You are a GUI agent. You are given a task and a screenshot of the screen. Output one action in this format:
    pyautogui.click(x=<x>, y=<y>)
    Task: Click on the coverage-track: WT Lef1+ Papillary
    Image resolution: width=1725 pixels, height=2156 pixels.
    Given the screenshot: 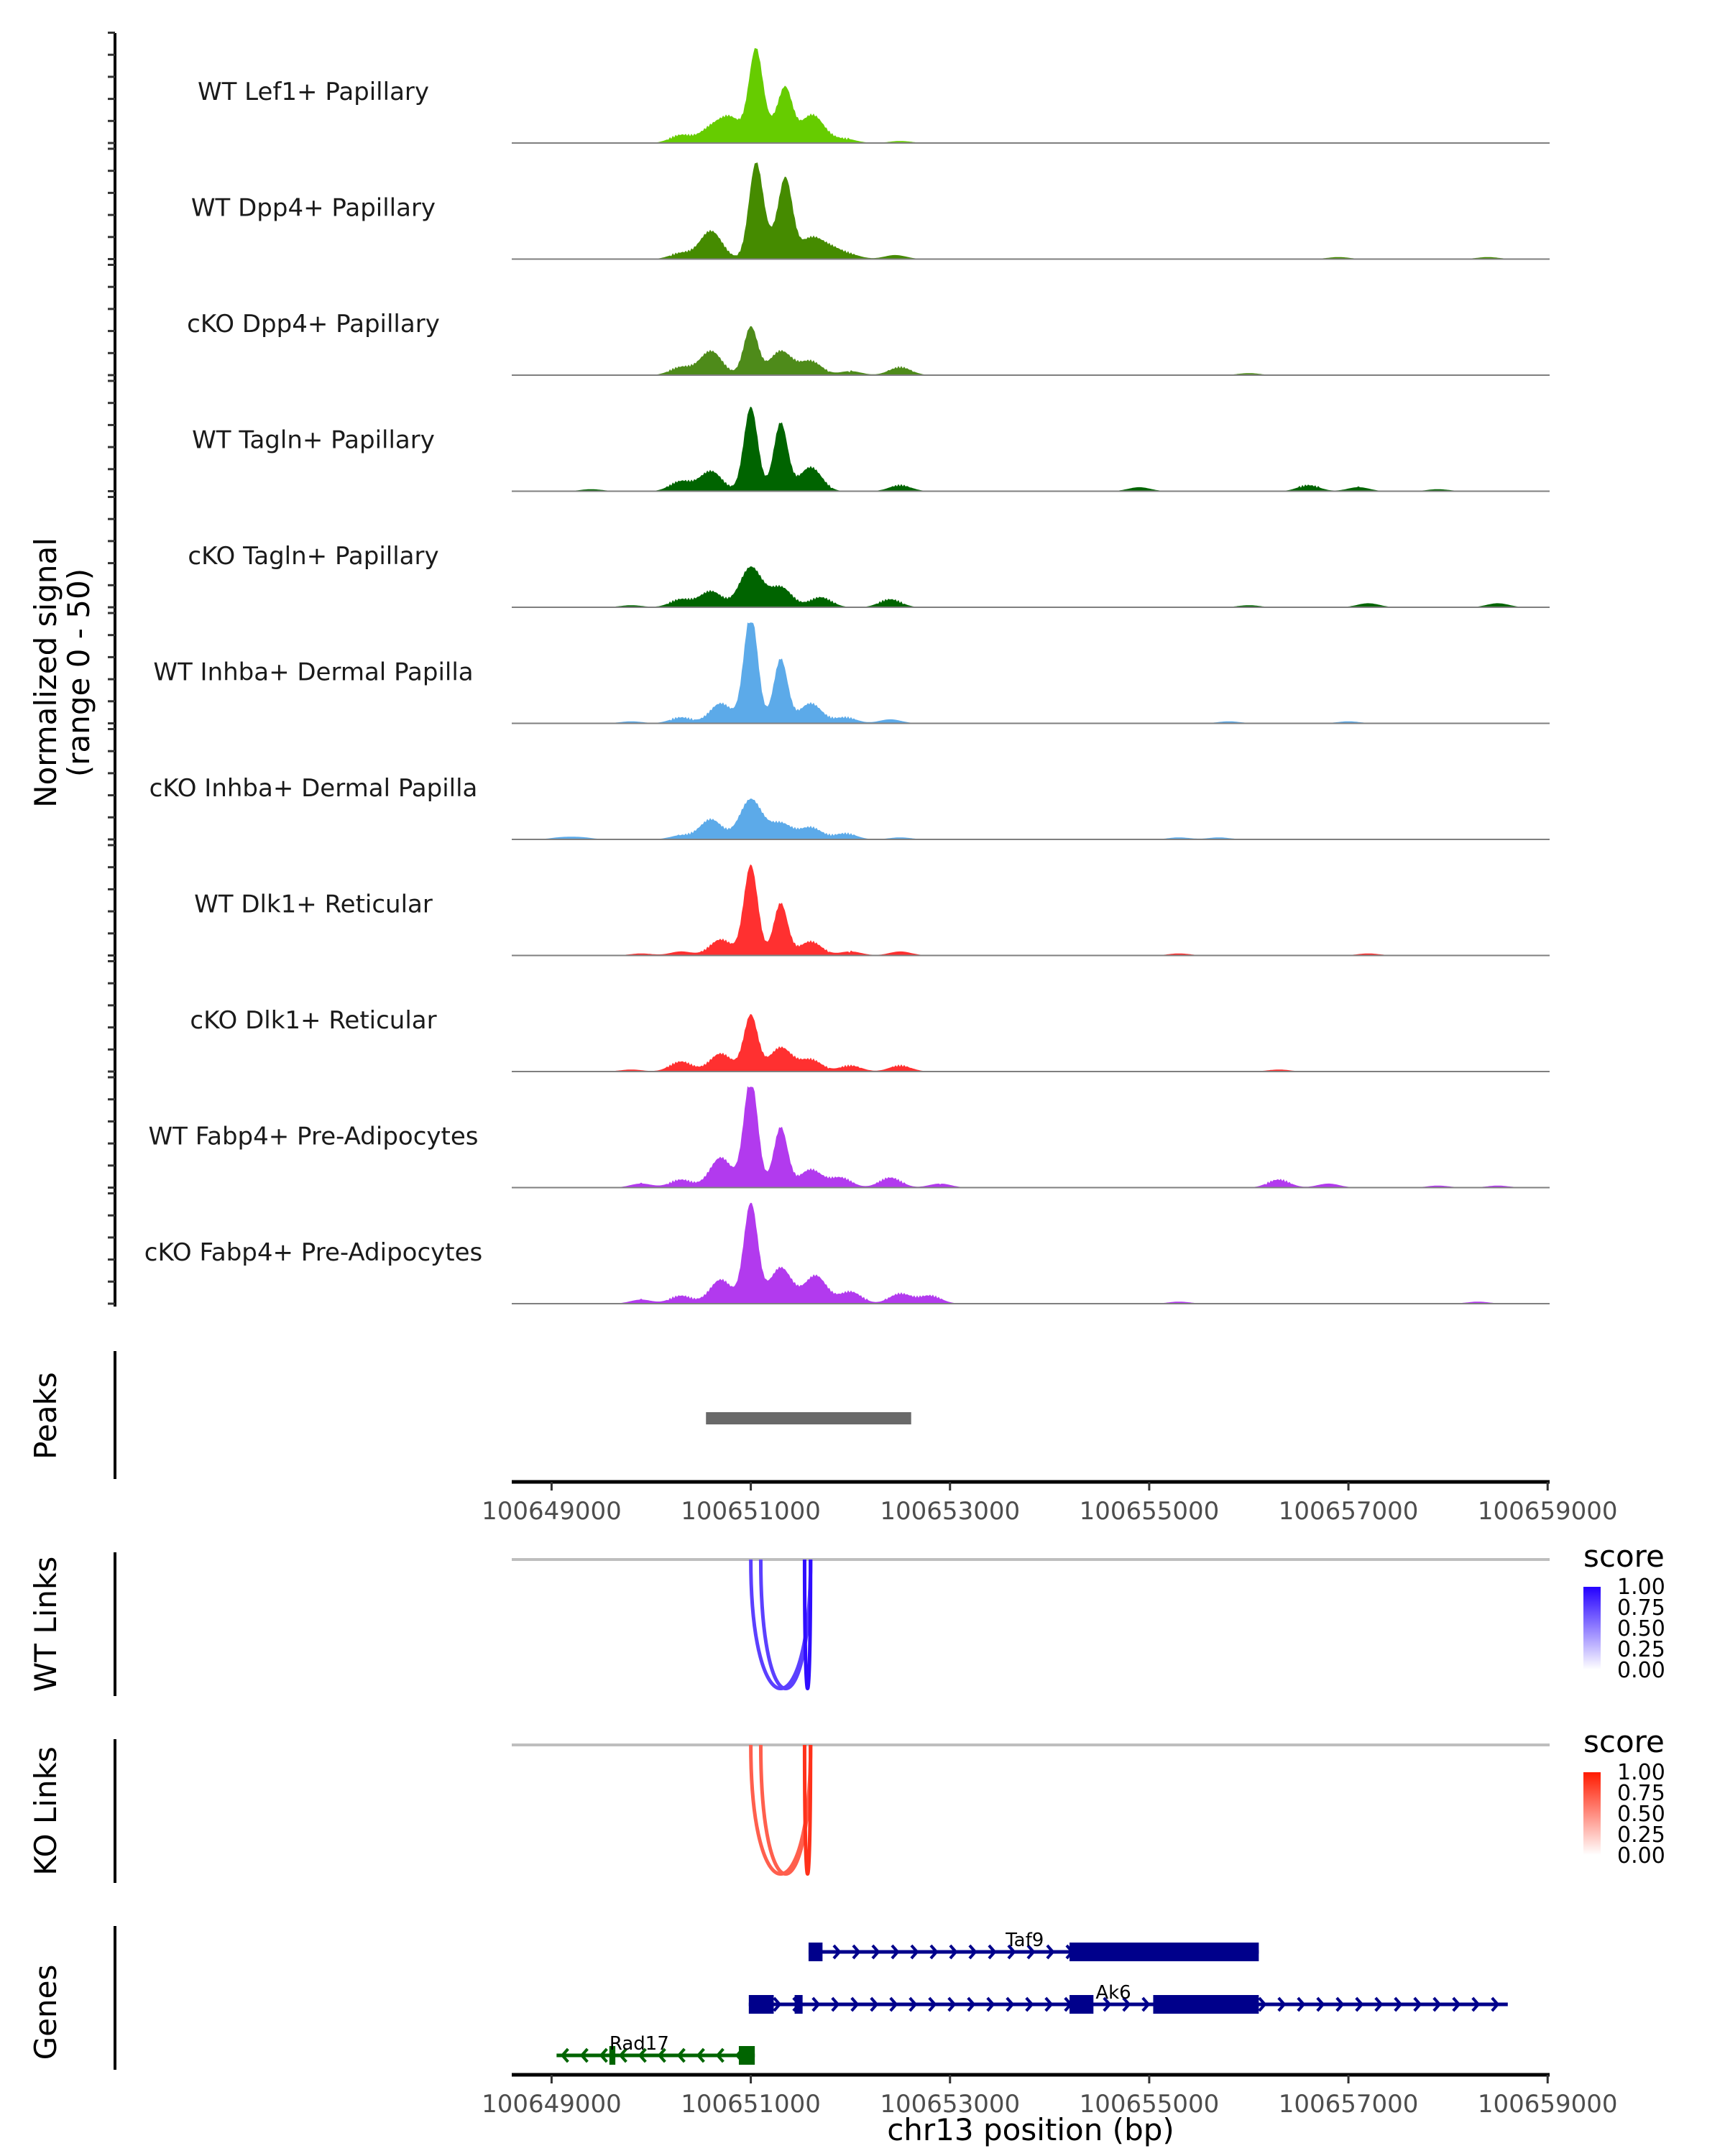 What is the action you would take?
    pyautogui.click(x=874, y=96)
    